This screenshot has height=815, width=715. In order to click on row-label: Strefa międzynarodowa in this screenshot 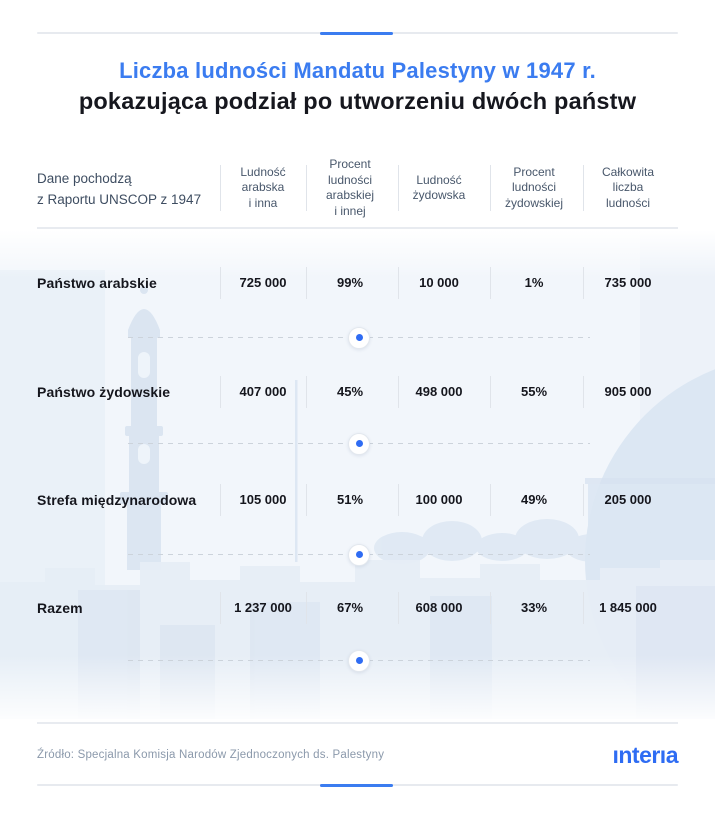, I will do `click(117, 500)`.